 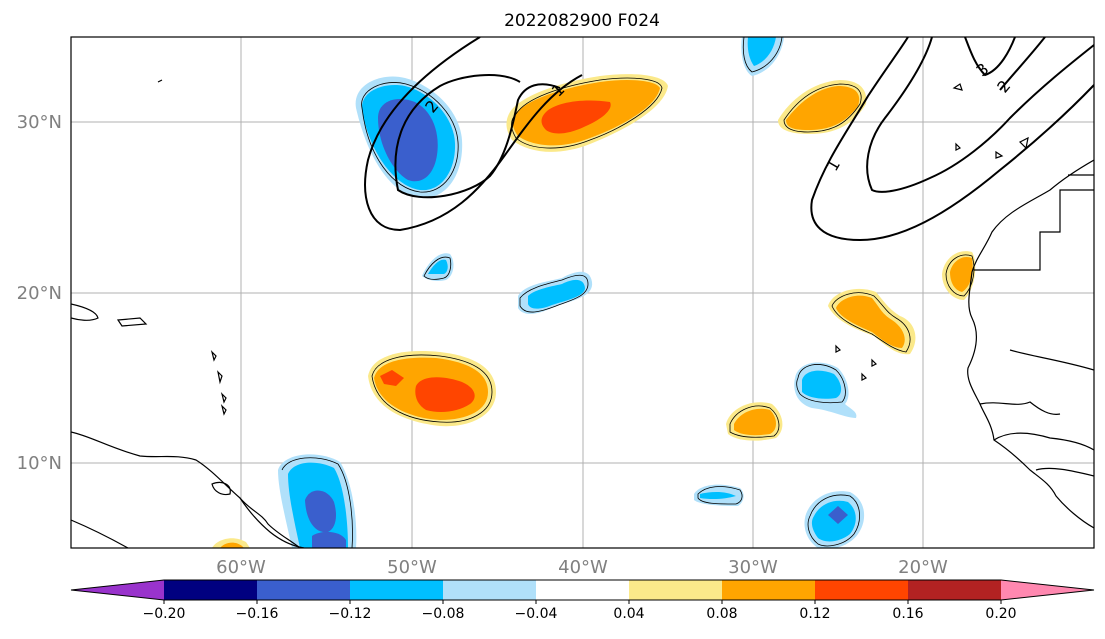 I want to click on colorbar-tick-label: 0.08, so click(x=721, y=614).